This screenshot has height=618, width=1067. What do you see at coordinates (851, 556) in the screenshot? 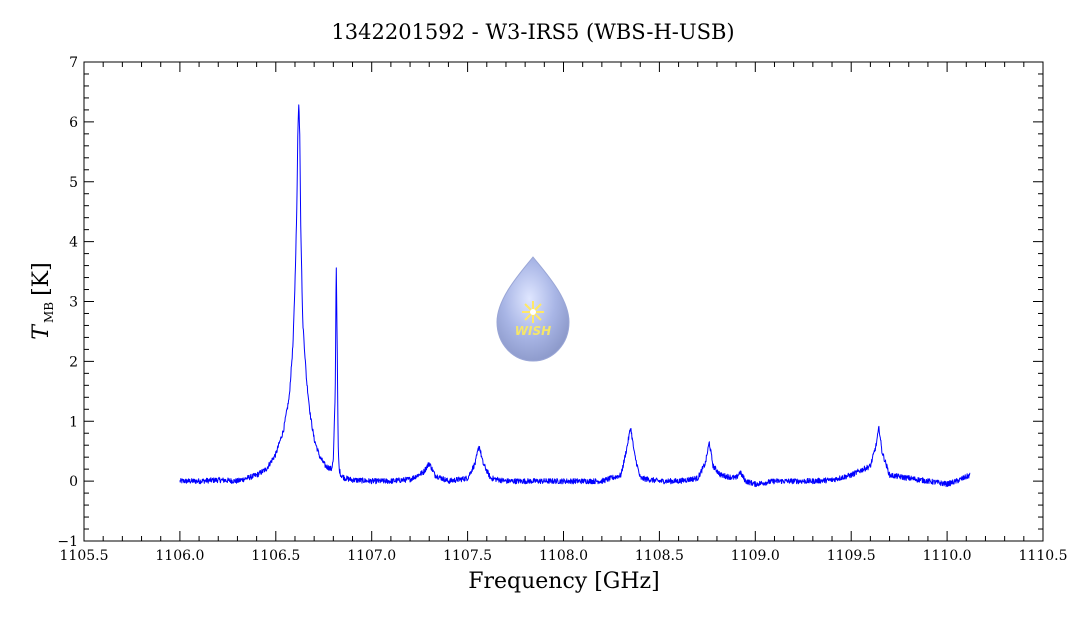
I see `x-tick-label: 1109.5` at bounding box center [851, 556].